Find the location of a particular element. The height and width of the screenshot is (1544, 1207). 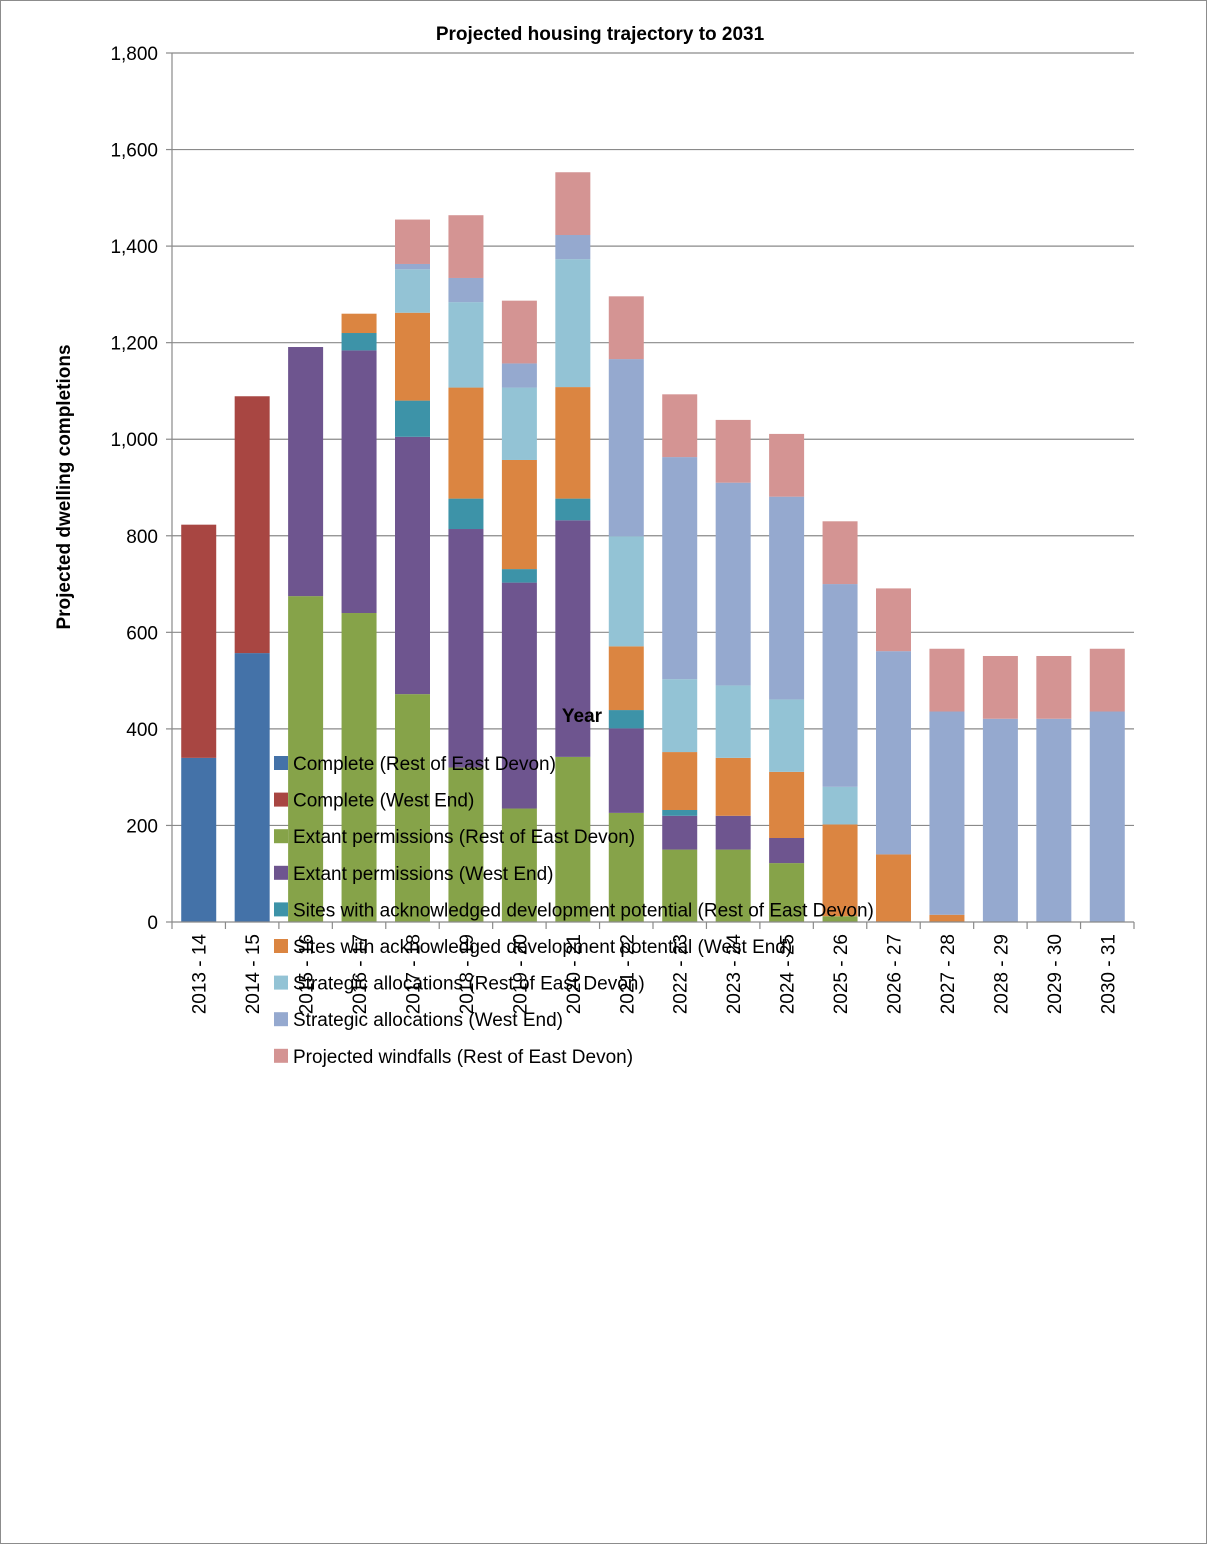

x-tick-label: 2030 - 31 is located at coordinates (1108, 974).